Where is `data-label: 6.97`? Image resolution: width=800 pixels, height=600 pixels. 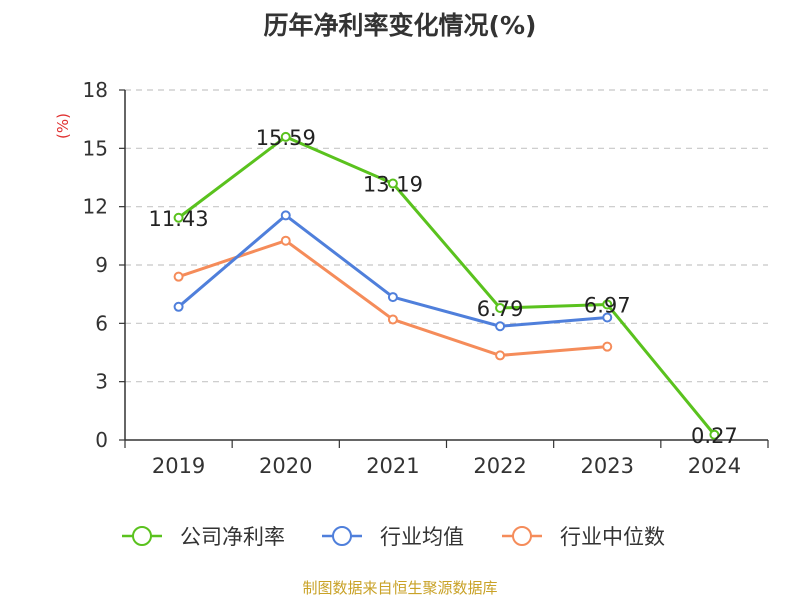
data-label: 6.97 is located at coordinates (607, 305).